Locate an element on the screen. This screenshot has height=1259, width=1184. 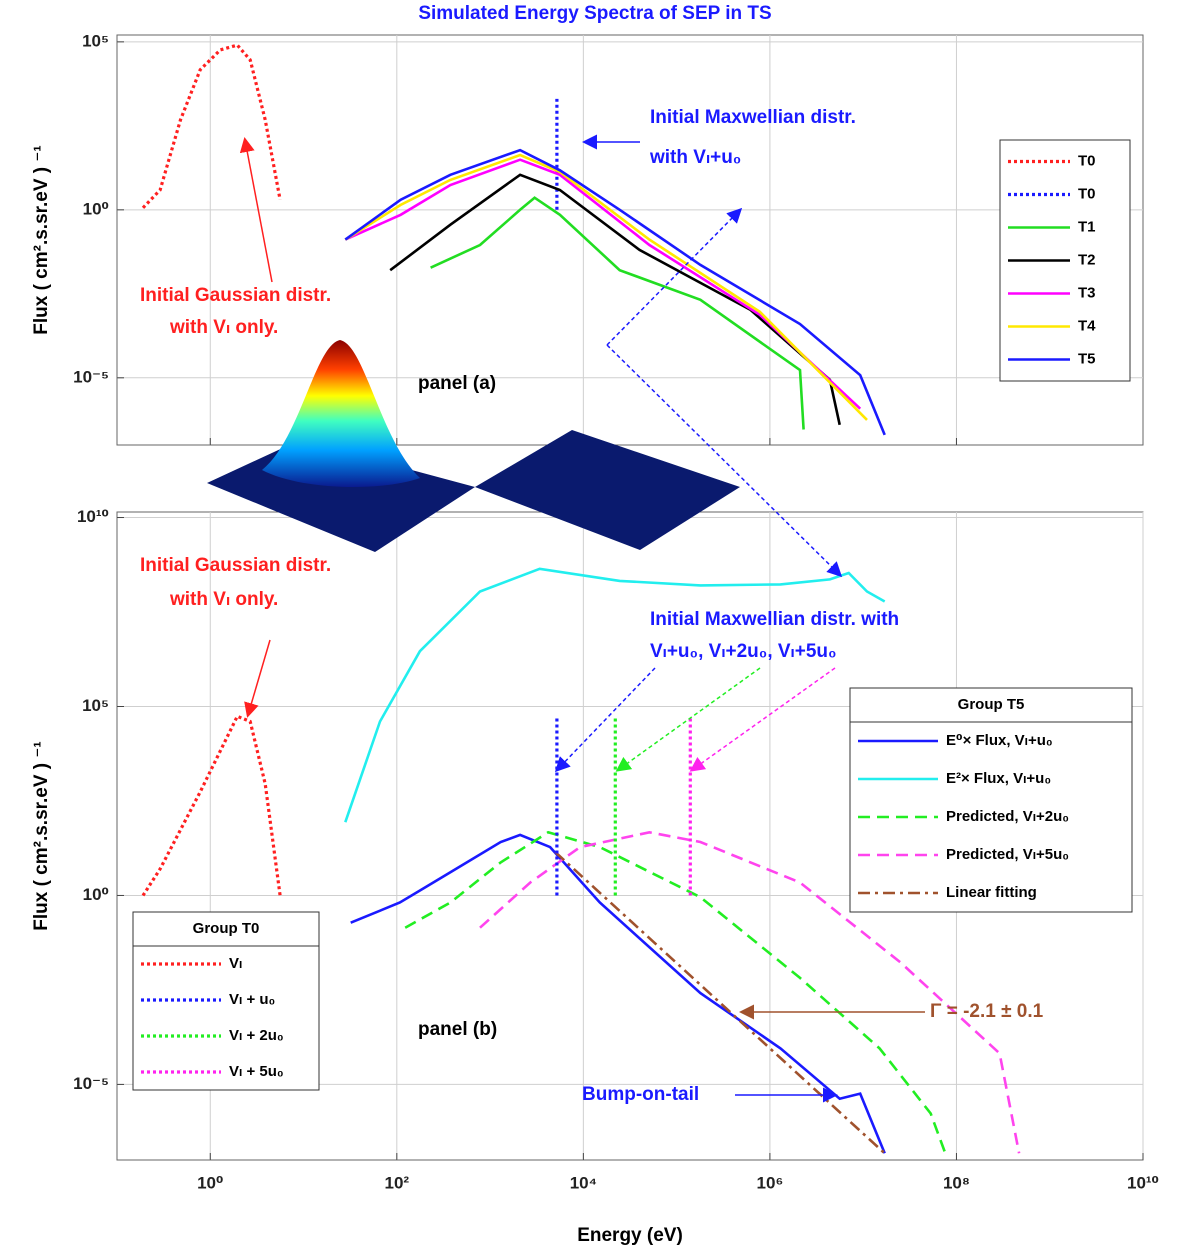
panel-label: panel (b) is located at coordinates (457, 1029).